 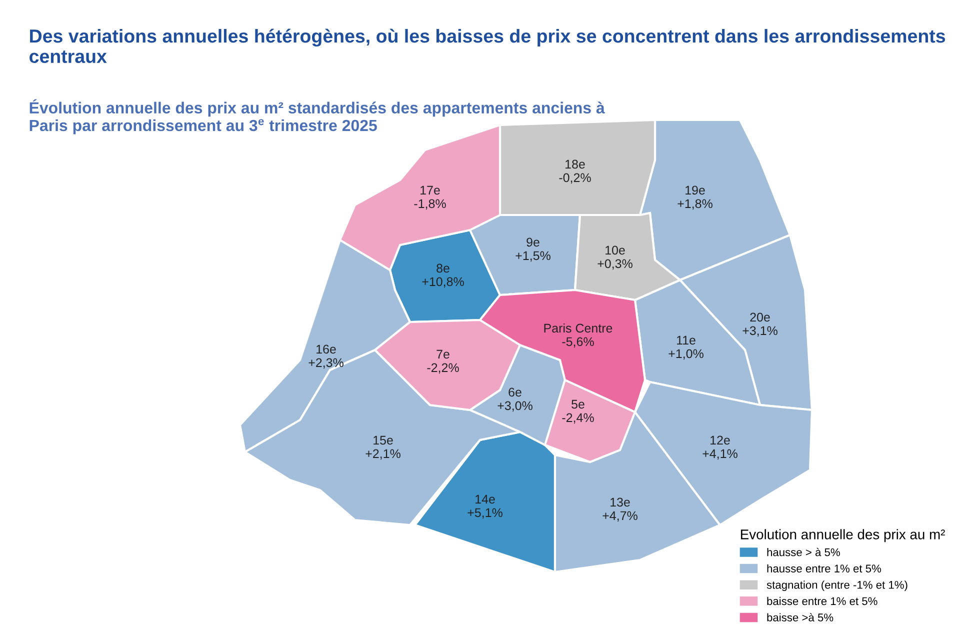 I want to click on data-label: +3,0%, so click(x=515, y=406).